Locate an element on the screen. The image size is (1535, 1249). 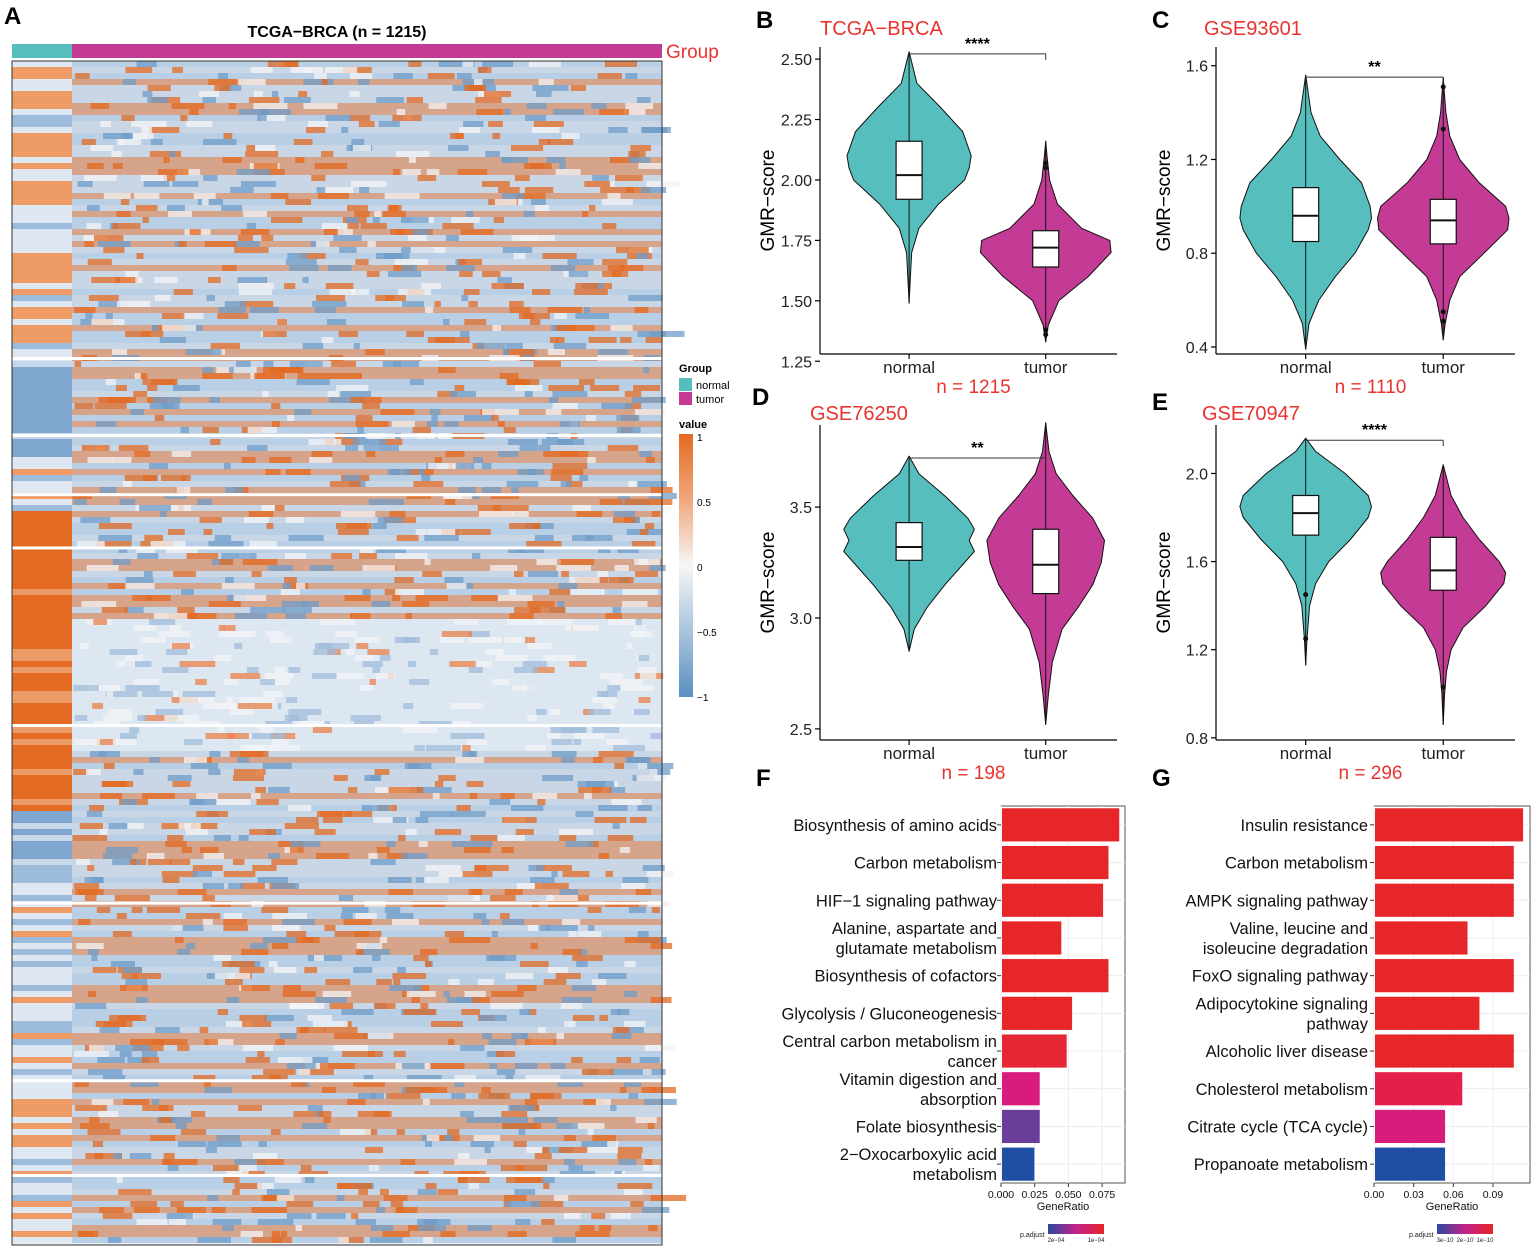
bar is located at coordinates (1018, 1164).